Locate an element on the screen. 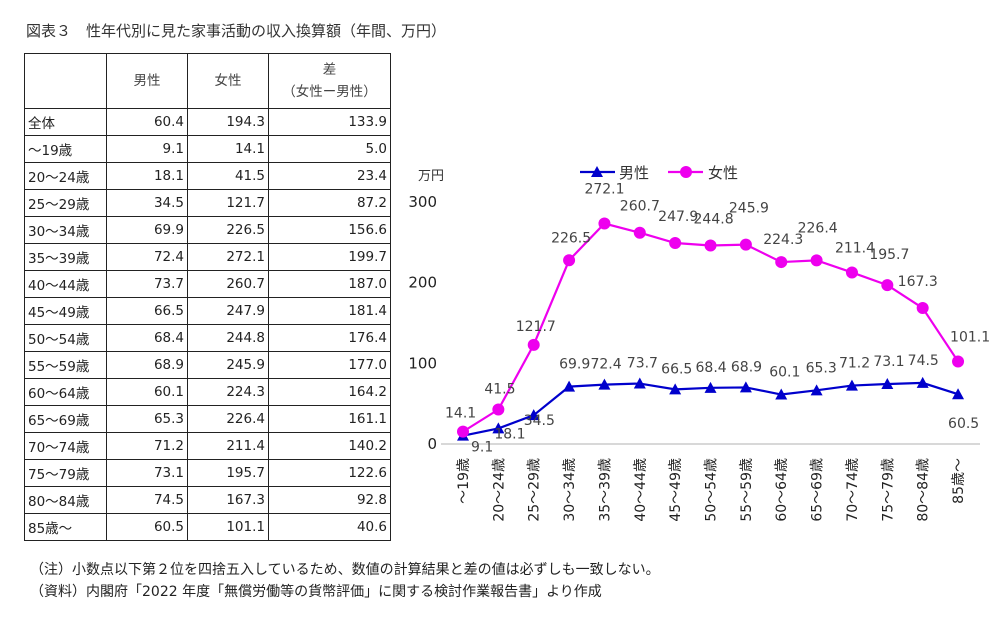 The width and height of the screenshot is (1000, 618). data-label: 68.9 is located at coordinates (746, 367).